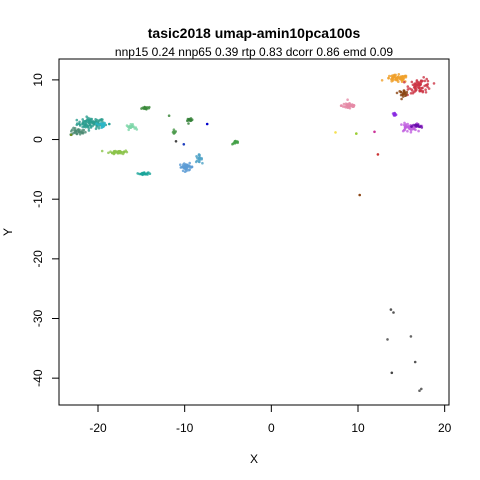 Image resolution: width=480 pixels, height=480 pixels. What do you see at coordinates (45, 230) in the screenshot?
I see `y-axis: 10 0 -10 -20 -30 -40` at bounding box center [45, 230].